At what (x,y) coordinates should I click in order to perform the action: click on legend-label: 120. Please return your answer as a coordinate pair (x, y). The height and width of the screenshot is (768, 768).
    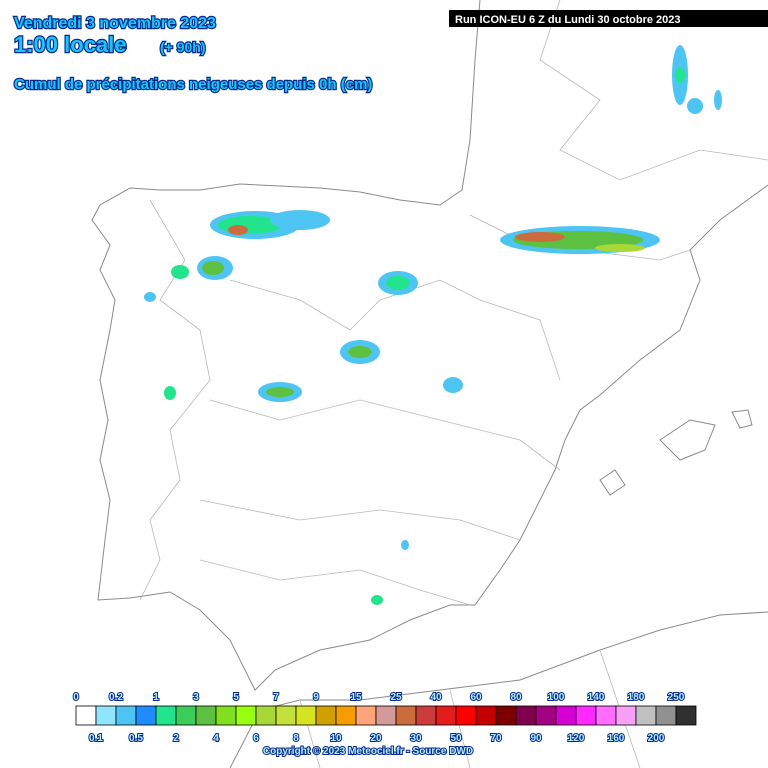
    Looking at the image, I should click on (576, 738).